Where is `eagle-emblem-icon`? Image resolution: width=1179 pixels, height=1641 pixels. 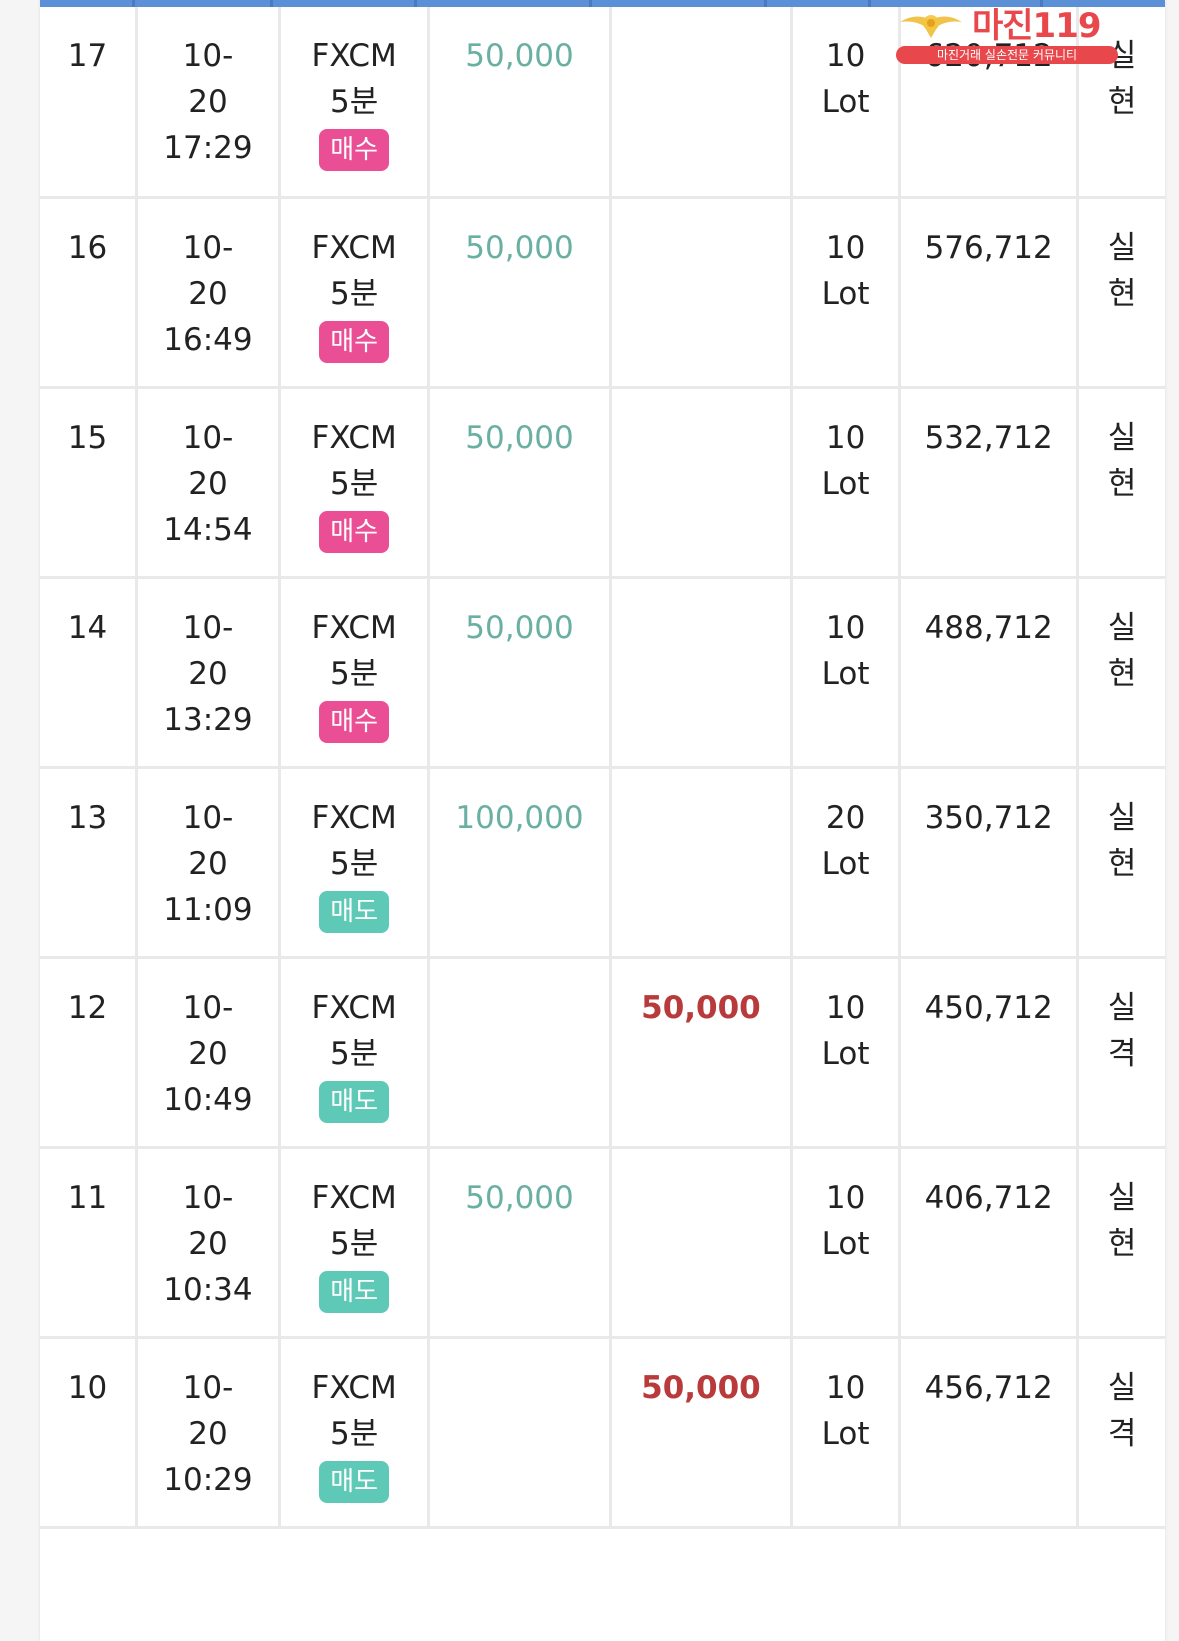
eagle-emblem-icon is located at coordinates (931, 26).